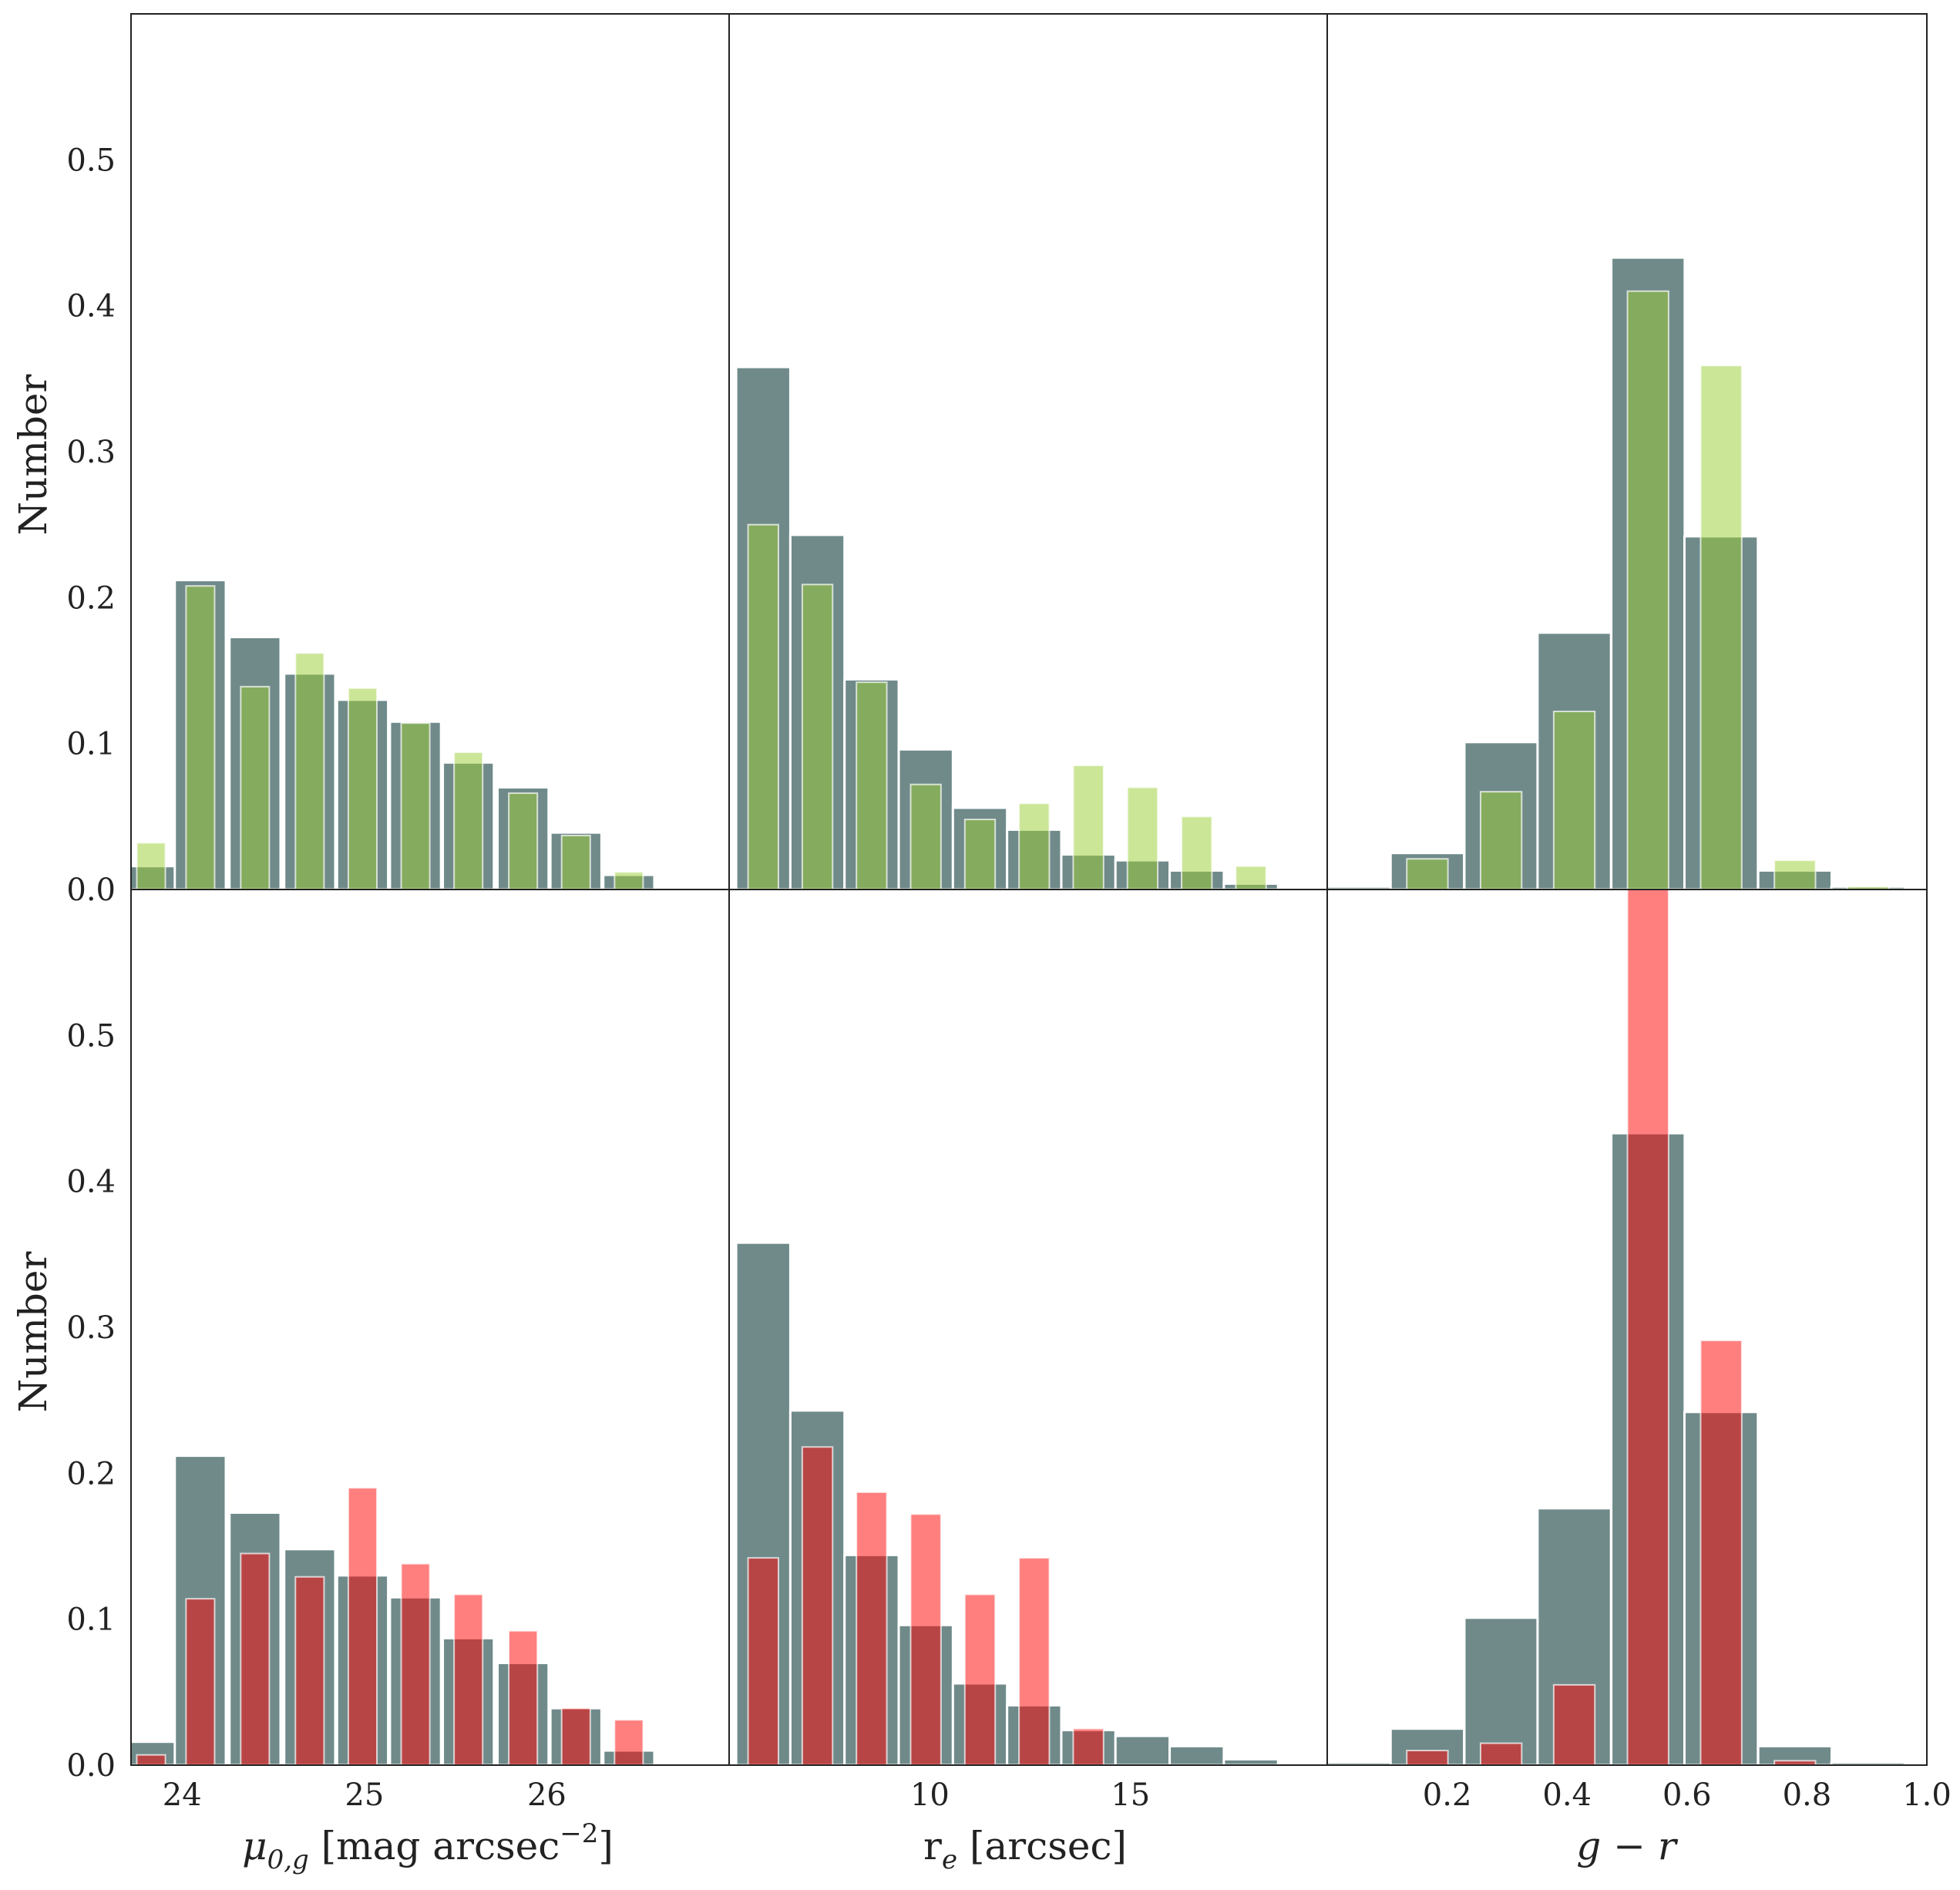 Image resolution: width=1960 pixels, height=1890 pixels. What do you see at coordinates (393, 734) in the screenshot?
I see `panel-r1-c1` at bounding box center [393, 734].